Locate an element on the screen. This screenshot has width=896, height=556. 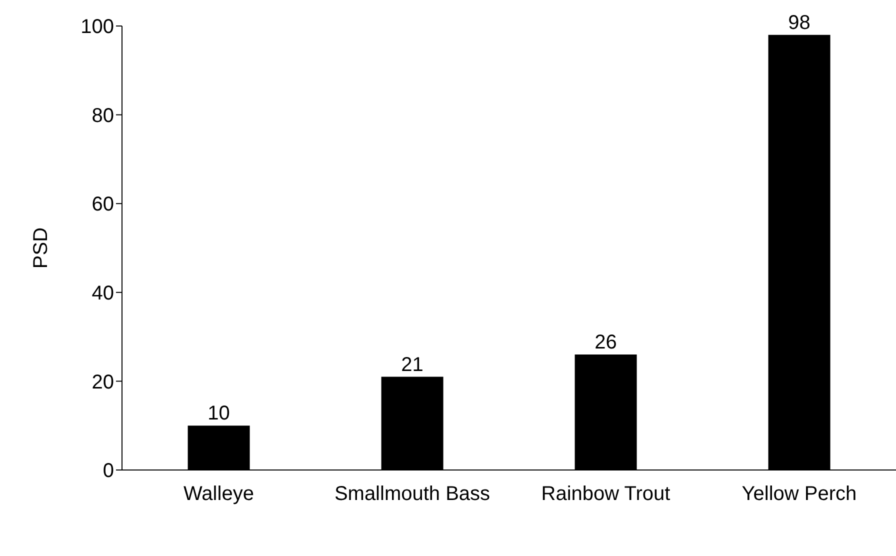
y-tick-label: 40 is located at coordinates (103, 293).